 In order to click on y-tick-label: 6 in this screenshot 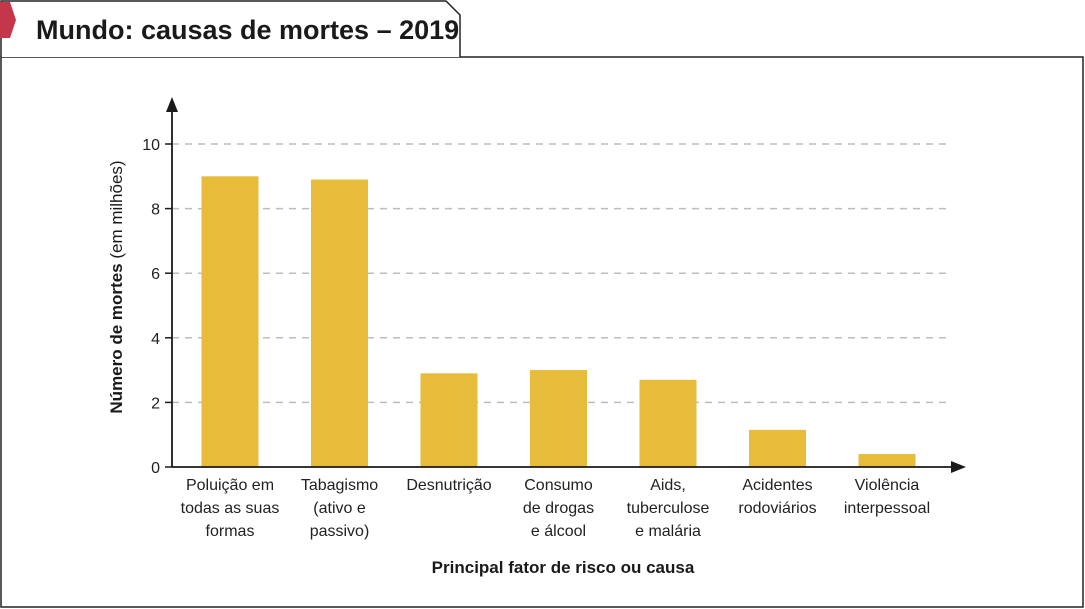, I will do `click(155, 274)`.